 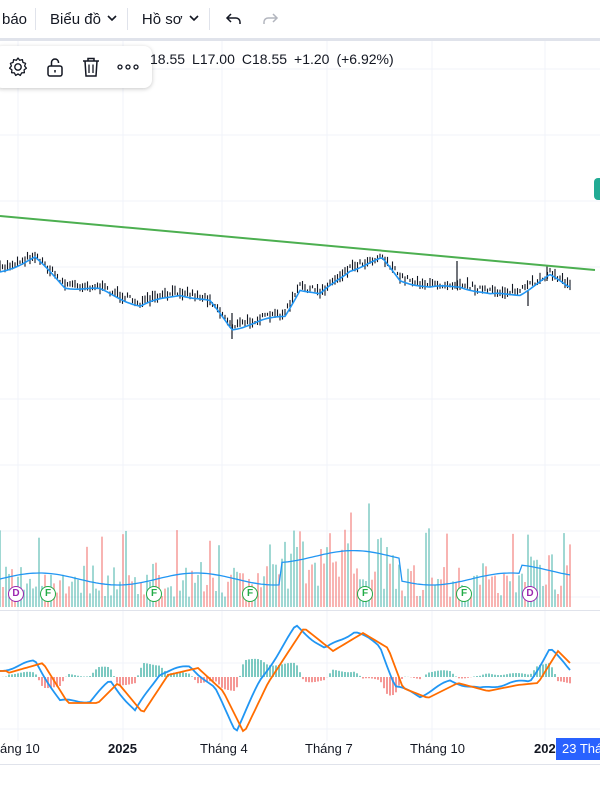 What do you see at coordinates (597, 189) in the screenshot?
I see `price-scale-tab` at bounding box center [597, 189].